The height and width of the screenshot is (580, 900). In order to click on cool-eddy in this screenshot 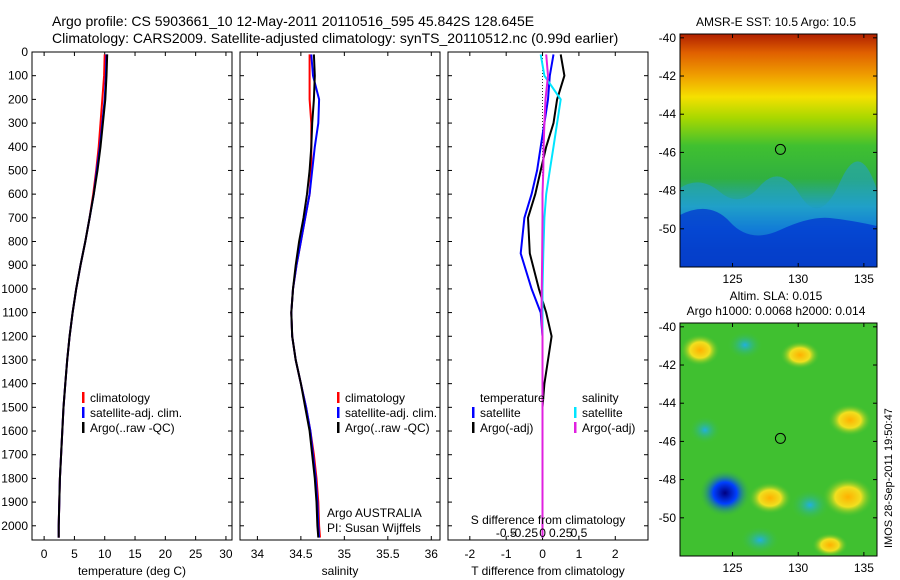, I will do `click(810, 505)`.